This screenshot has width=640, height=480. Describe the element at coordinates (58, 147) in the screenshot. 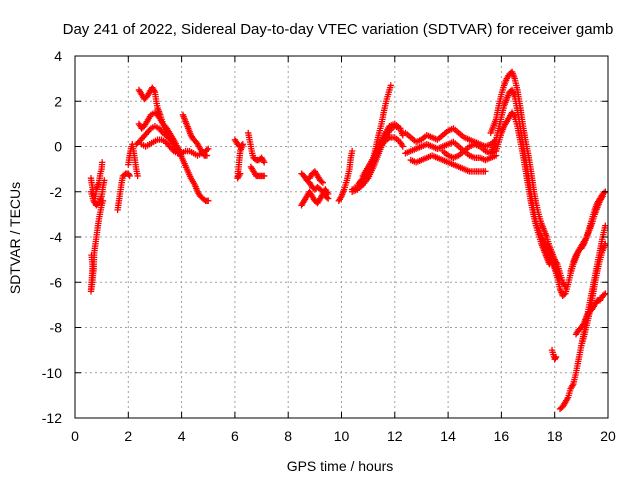

I see `y-tick-label: 0` at that location.